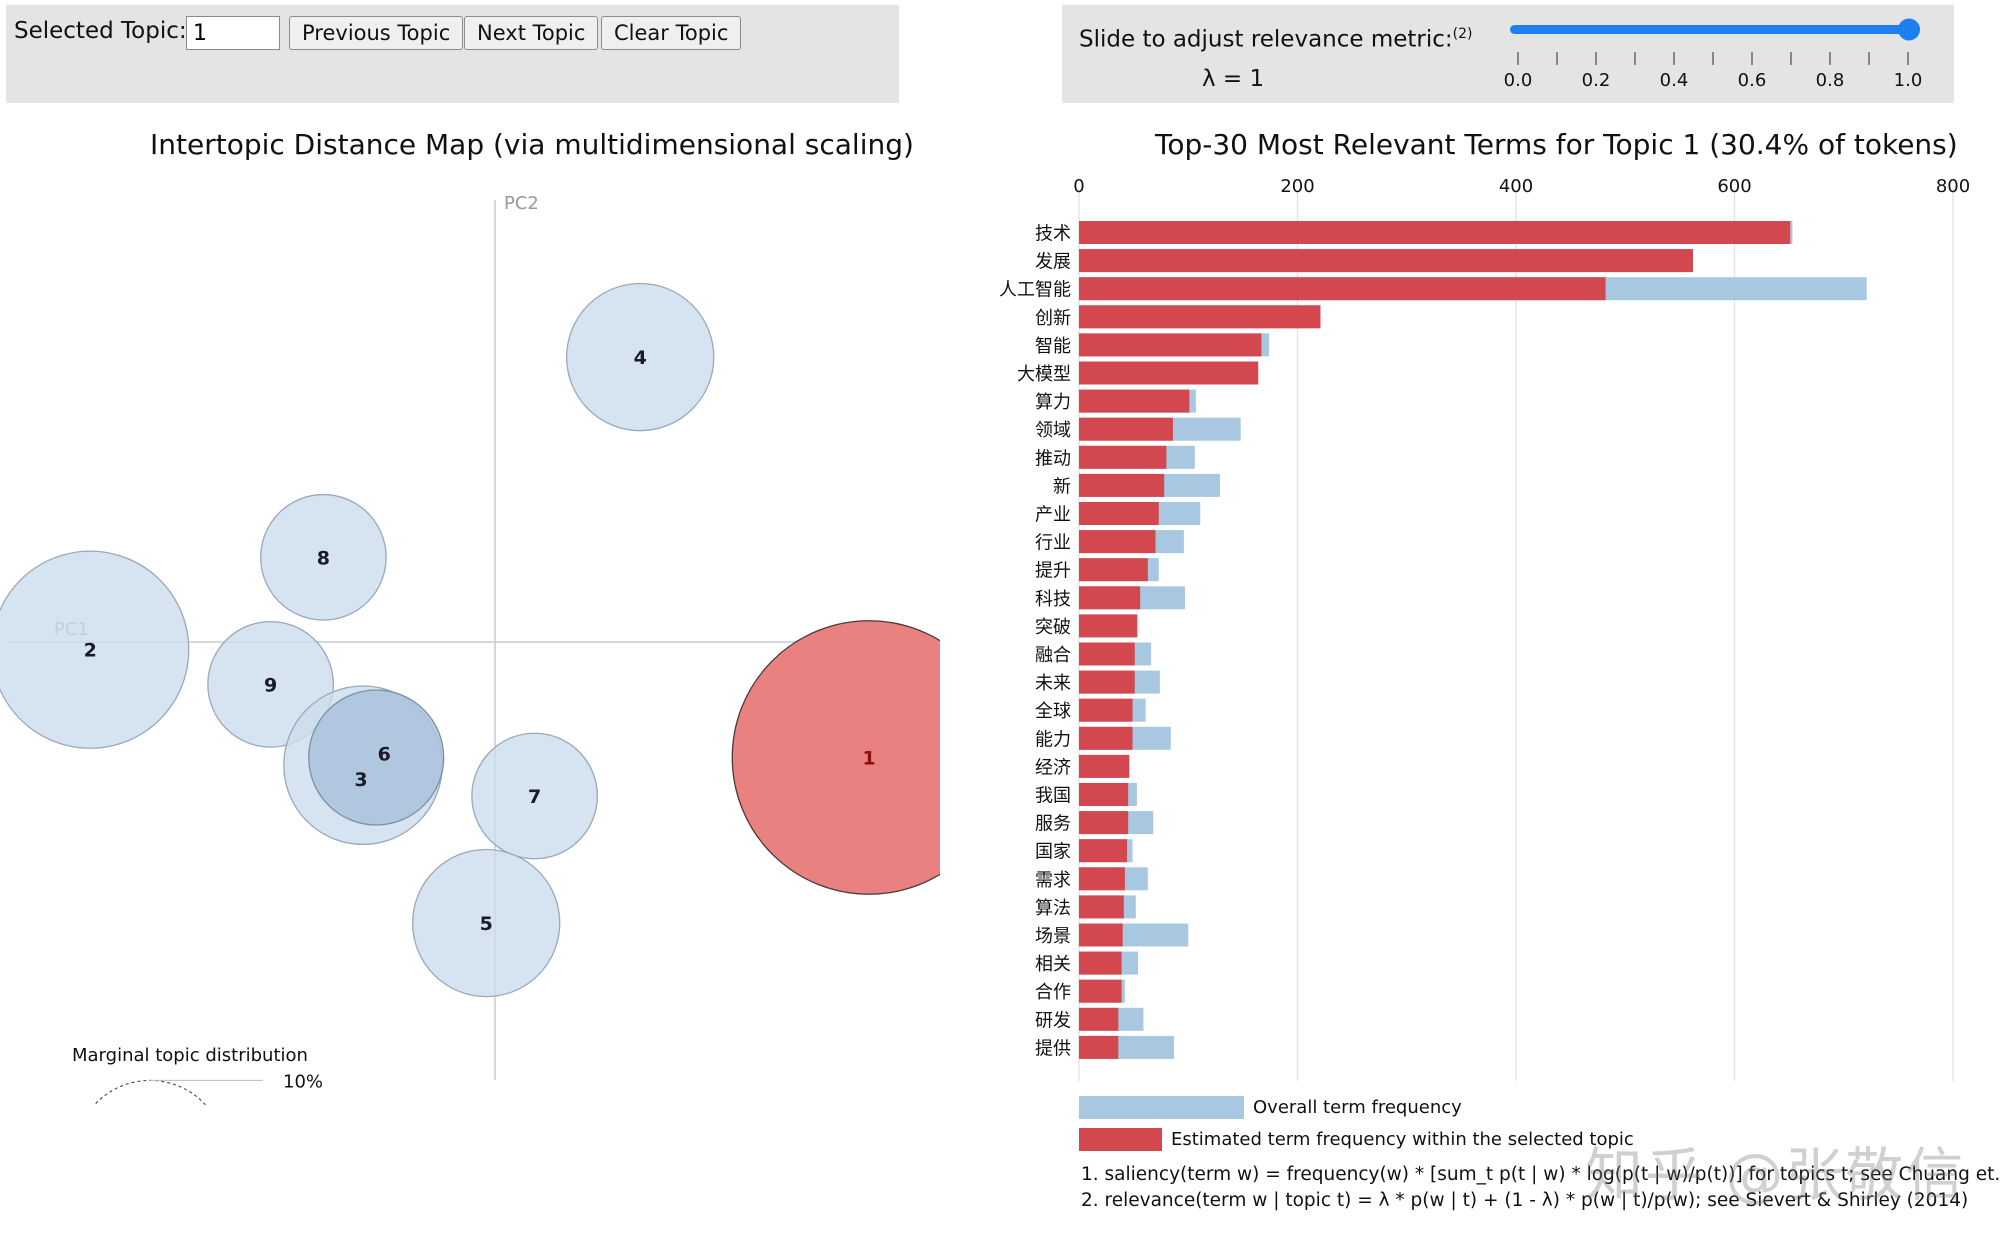 The width and height of the screenshot is (2005, 1245). What do you see at coordinates (1053, 711) in the screenshot?
I see `term-label: 全球` at bounding box center [1053, 711].